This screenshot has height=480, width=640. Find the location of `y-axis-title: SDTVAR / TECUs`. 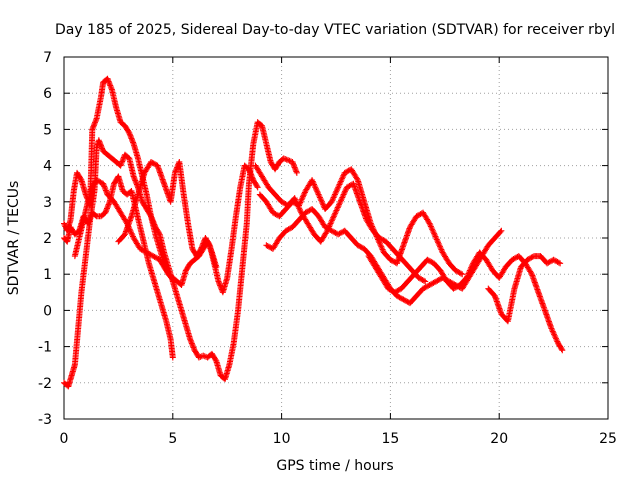

y-axis-title: SDTVAR / TECUs is located at coordinates (14, 238).